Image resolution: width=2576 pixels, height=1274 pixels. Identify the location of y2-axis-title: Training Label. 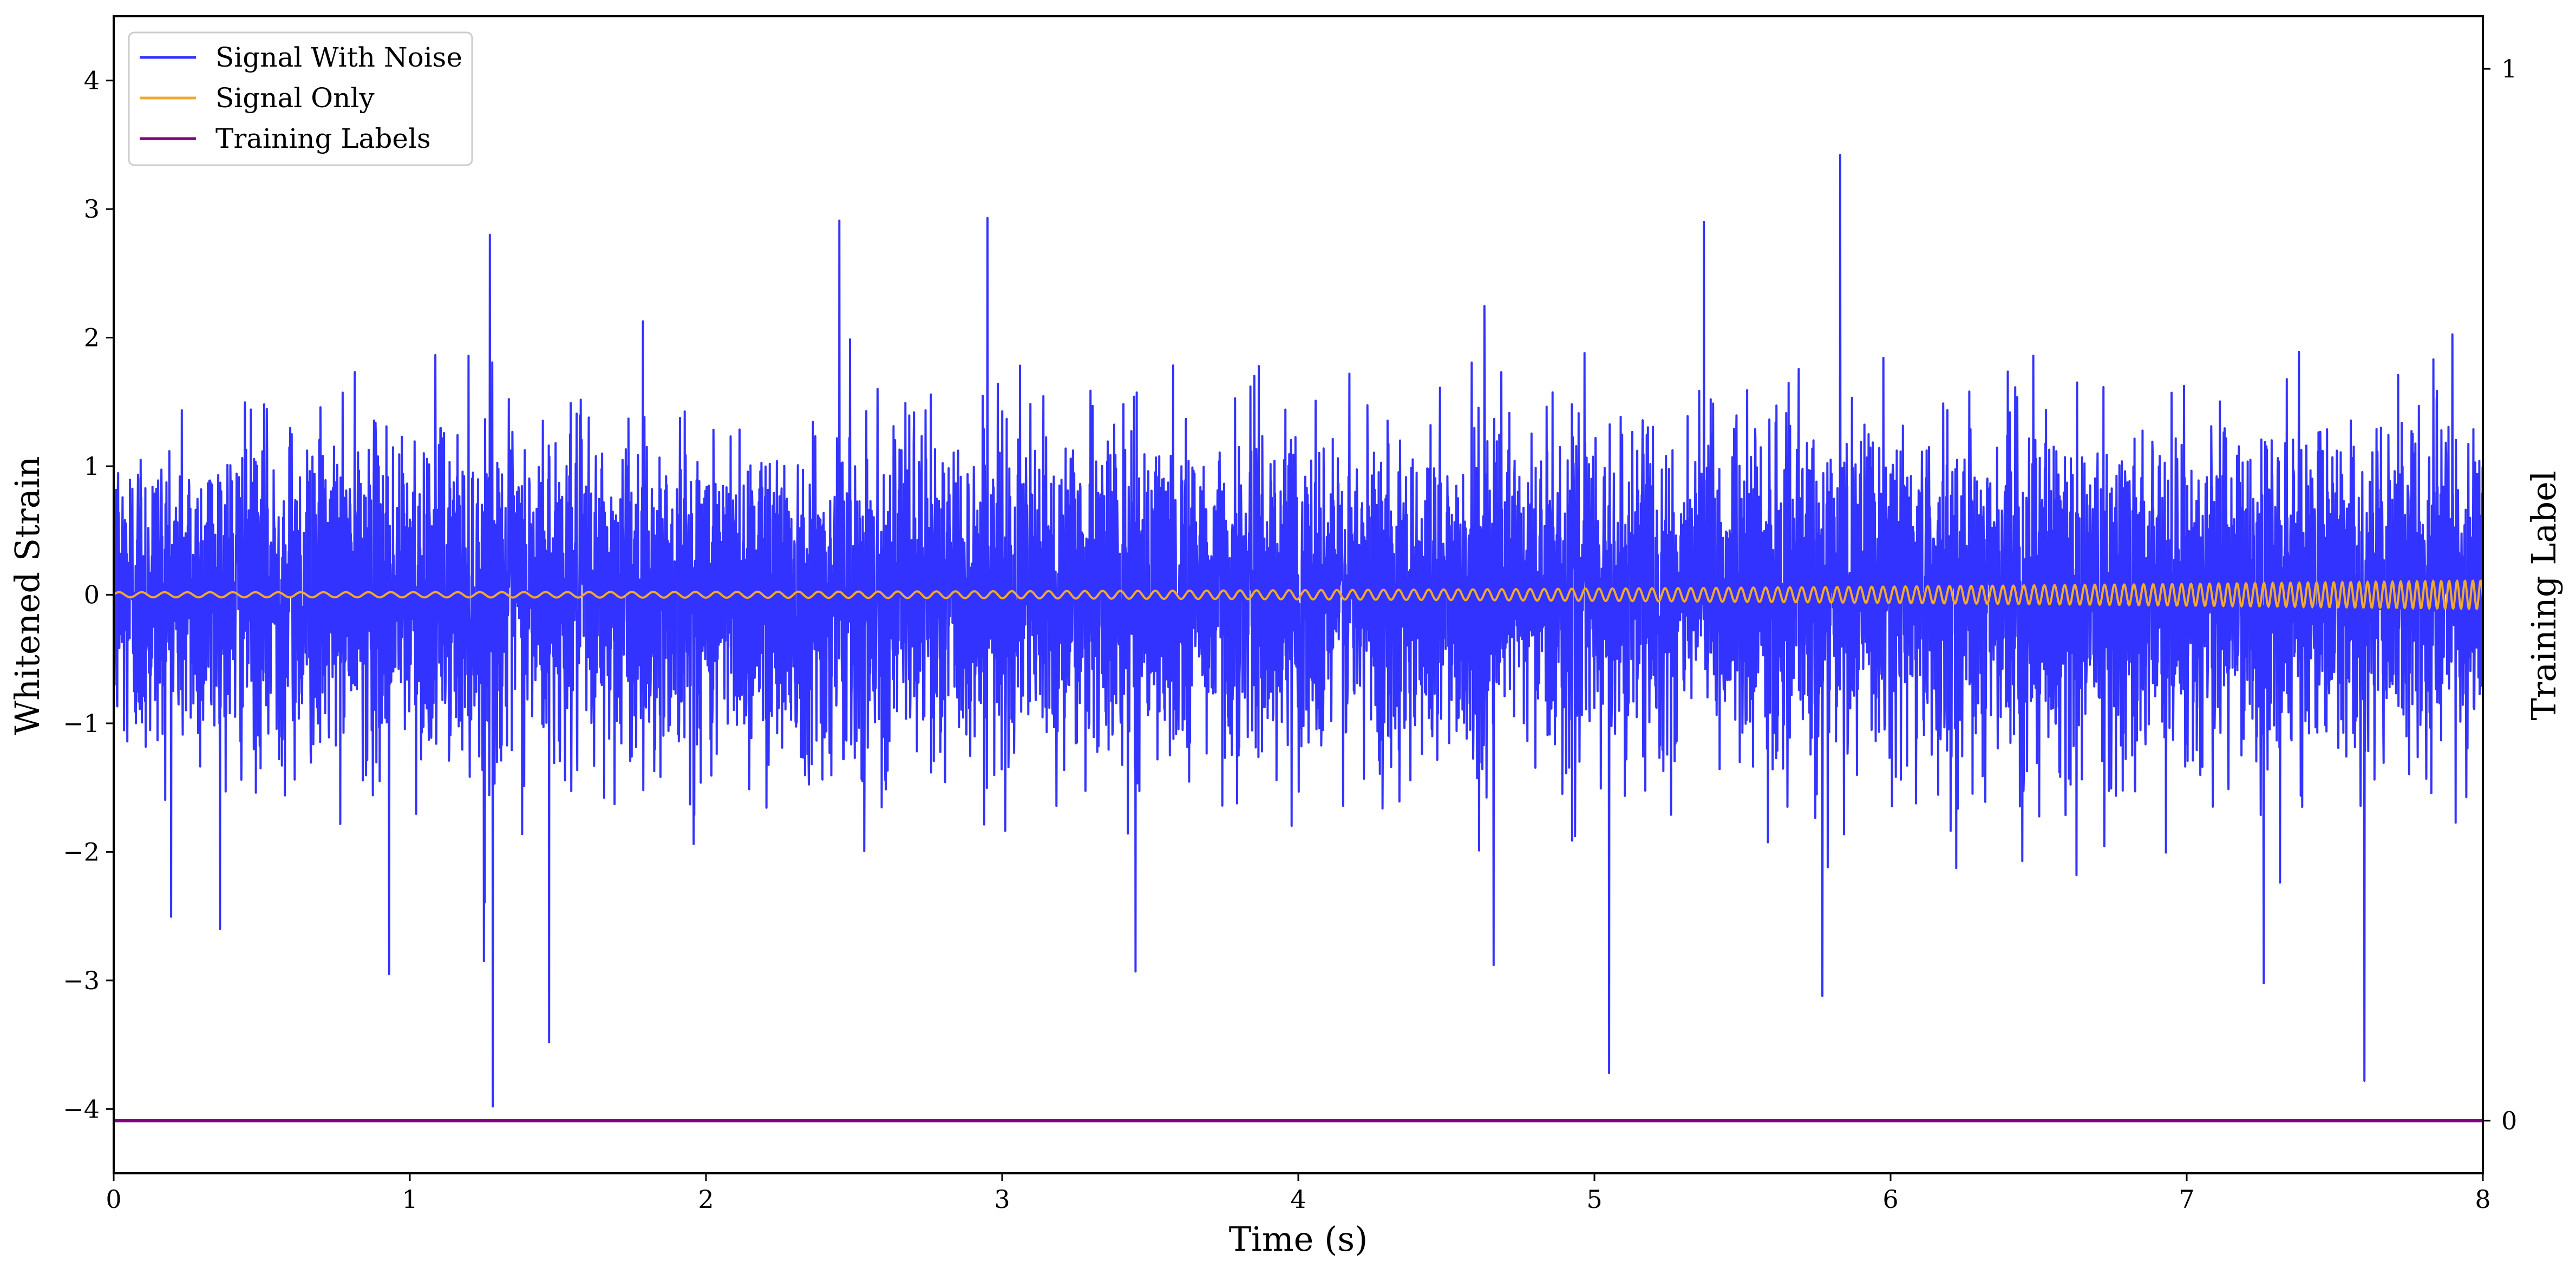
(2544, 595).